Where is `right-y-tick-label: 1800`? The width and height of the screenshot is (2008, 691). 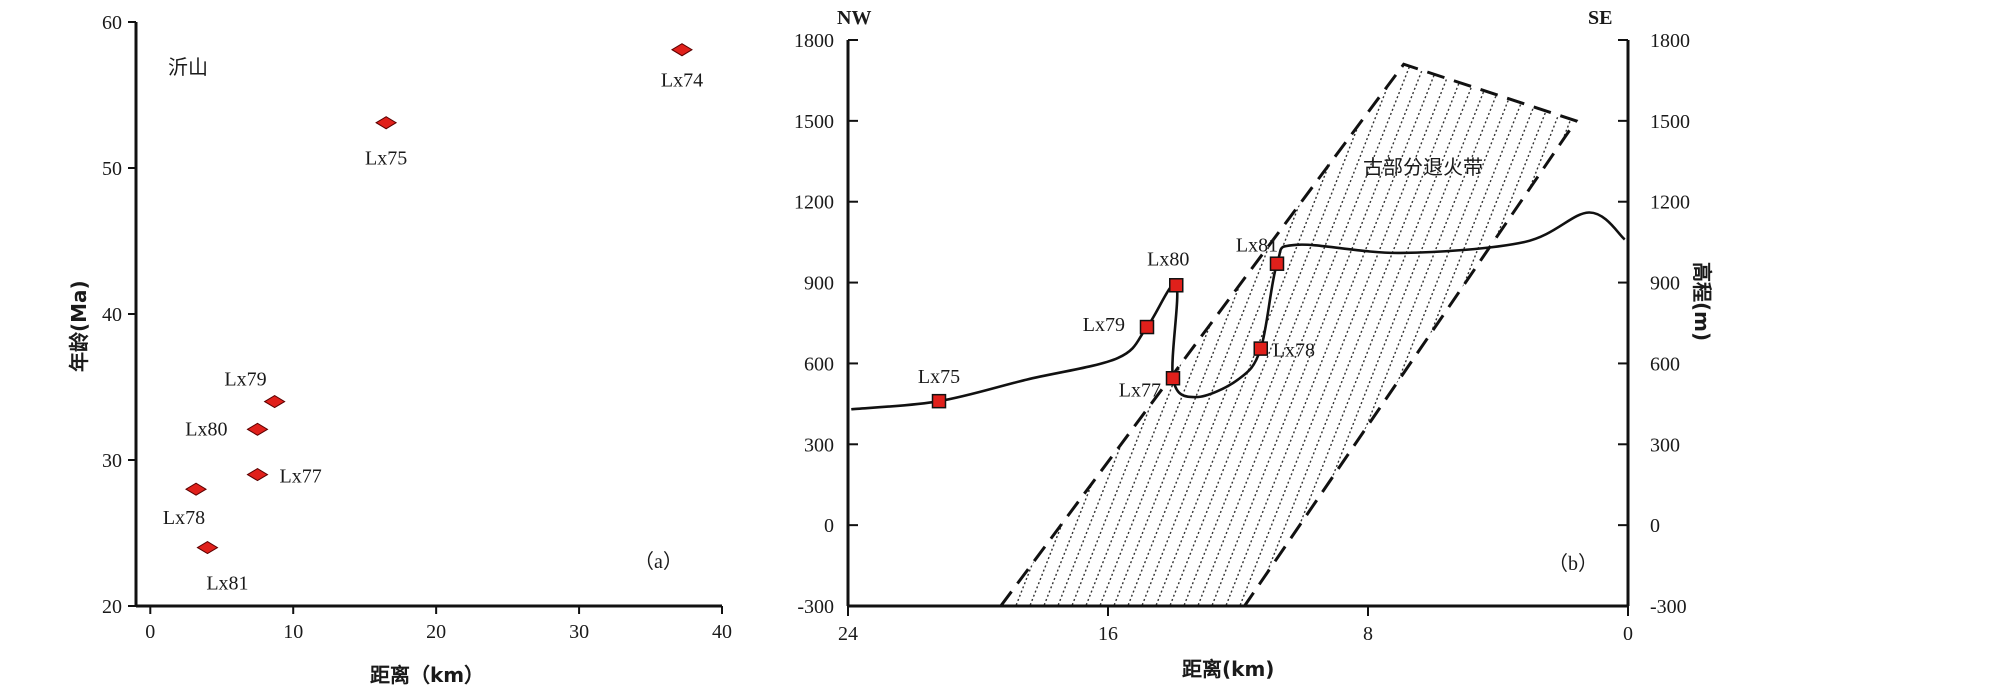 right-y-tick-label: 1800 is located at coordinates (1670, 41).